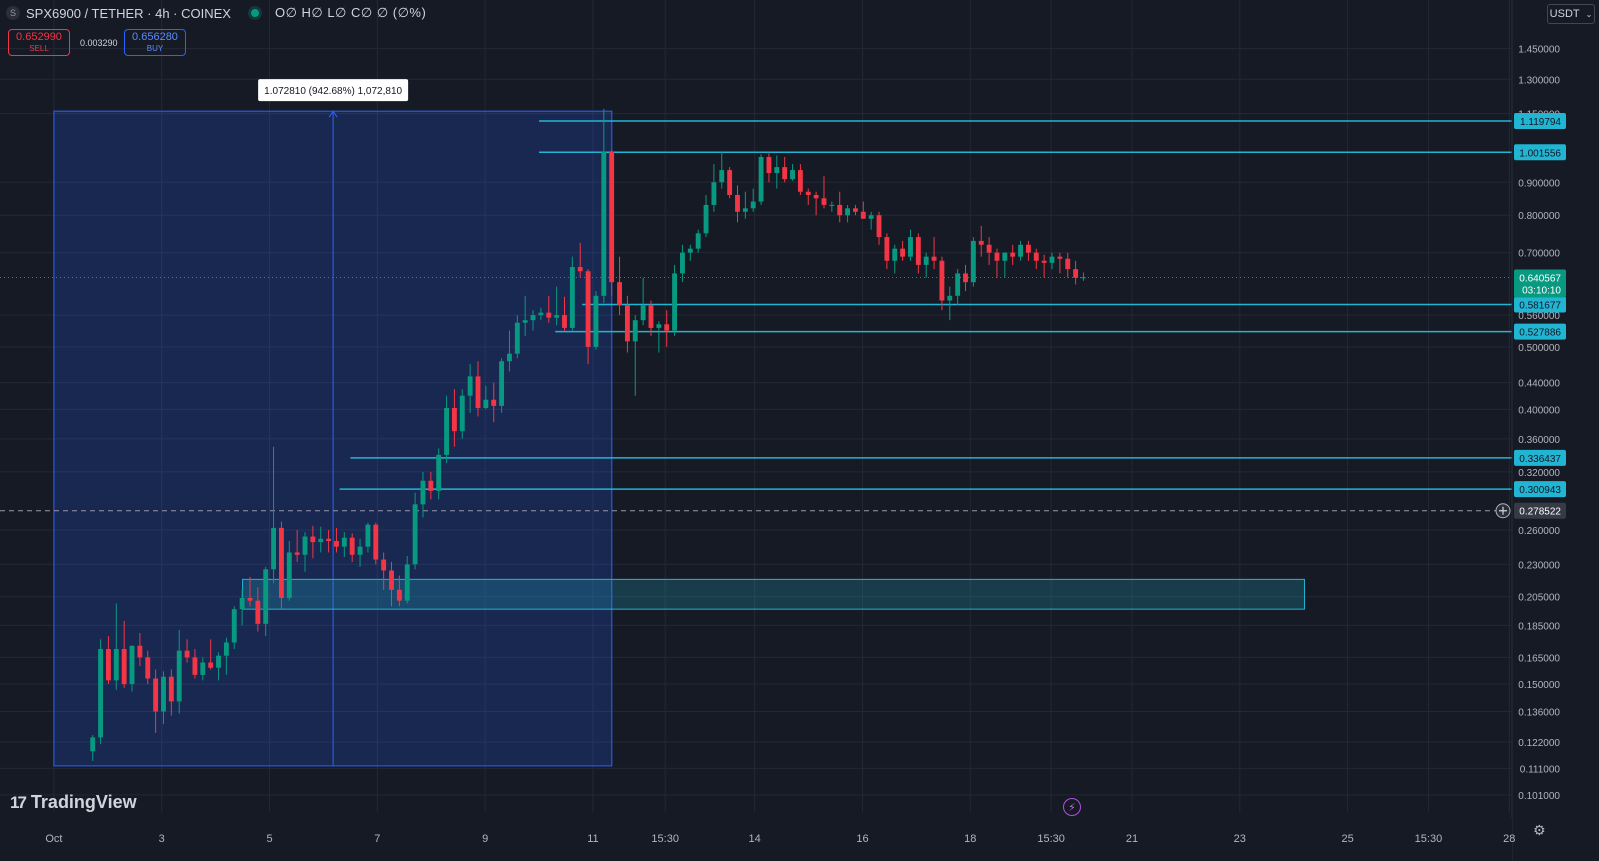  Describe the element at coordinates (18, 802) in the screenshot. I see `tradingview-mark: 17` at that location.